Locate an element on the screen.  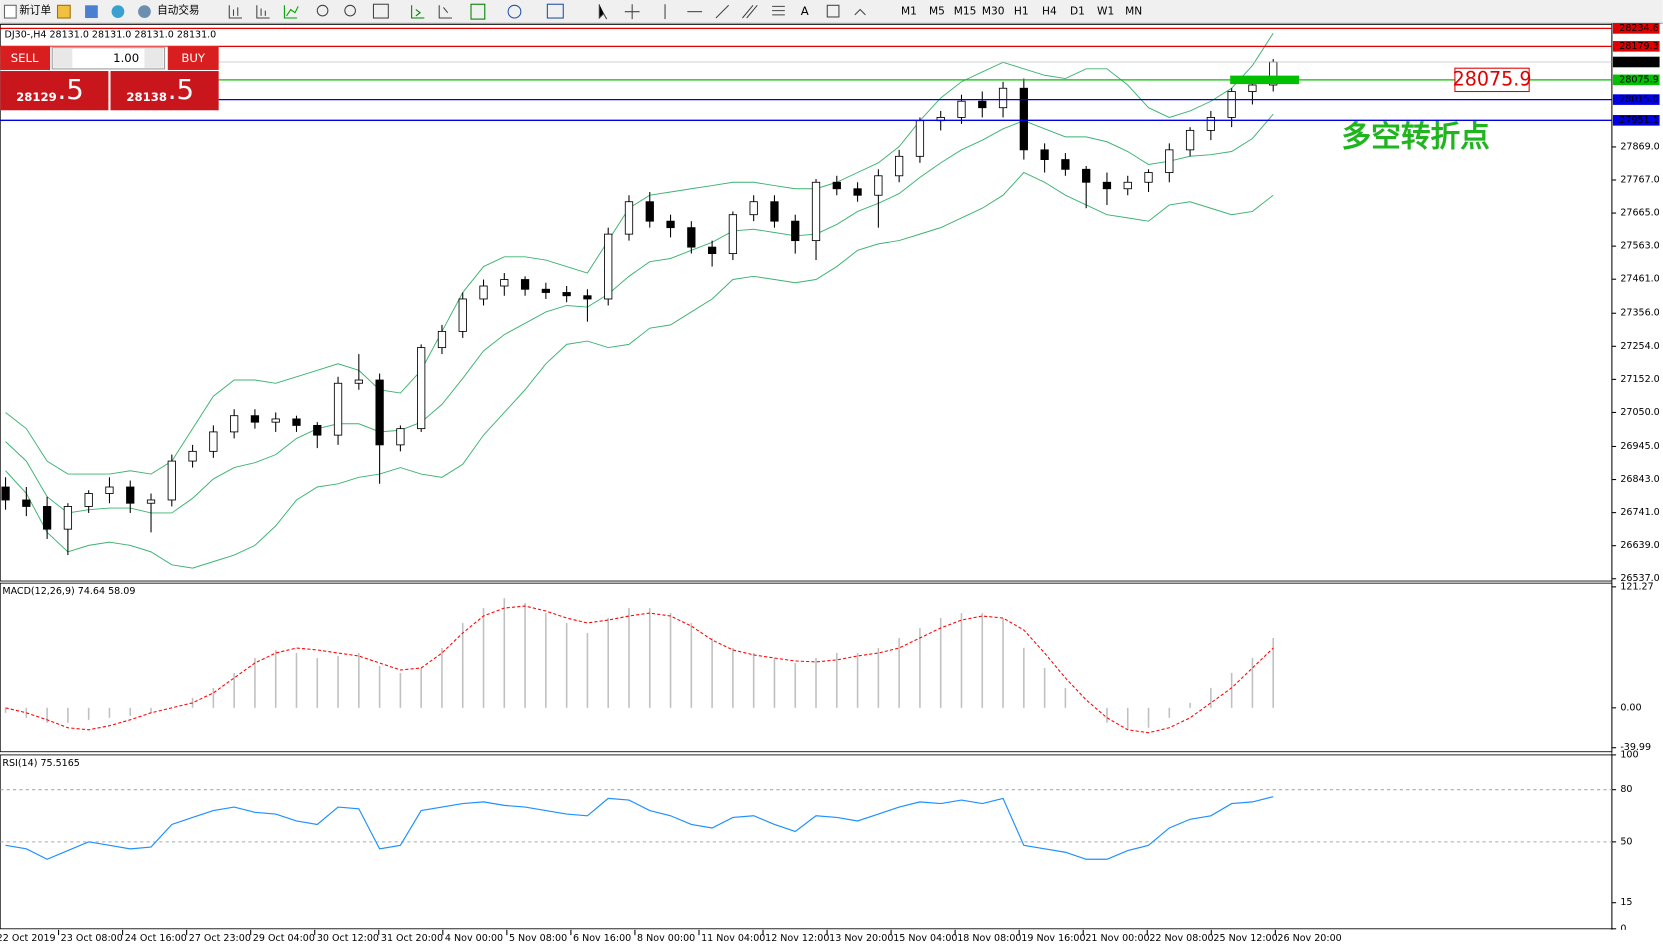
ask-price: 28138 is located at coordinates (146, 97).